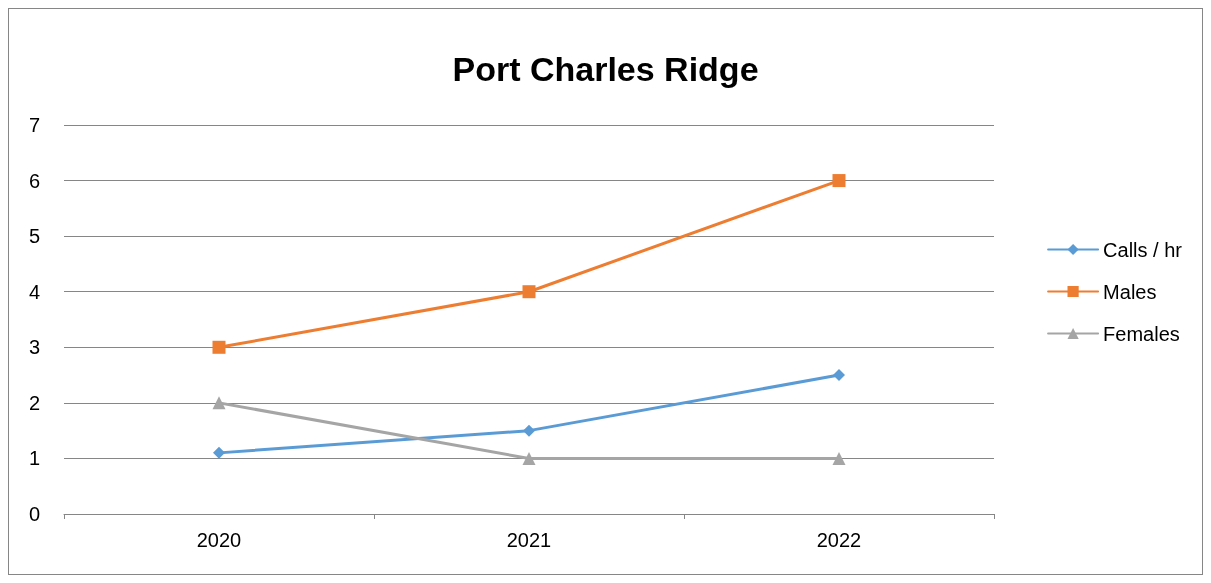 The width and height of the screenshot is (1211, 583). What do you see at coordinates (219, 540) in the screenshot?
I see `x-tick-label: 2020` at bounding box center [219, 540].